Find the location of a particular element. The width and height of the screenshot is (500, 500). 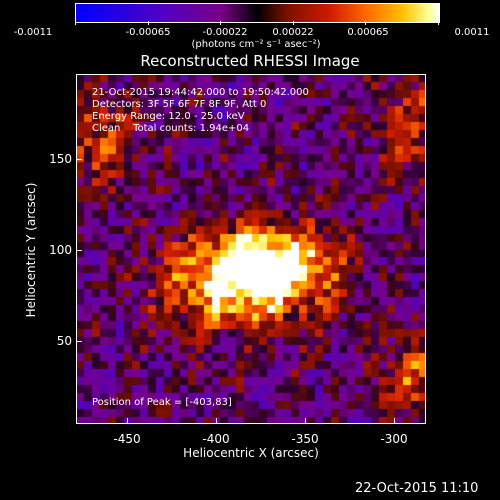

x-tick-label: -400 is located at coordinates (216, 439).